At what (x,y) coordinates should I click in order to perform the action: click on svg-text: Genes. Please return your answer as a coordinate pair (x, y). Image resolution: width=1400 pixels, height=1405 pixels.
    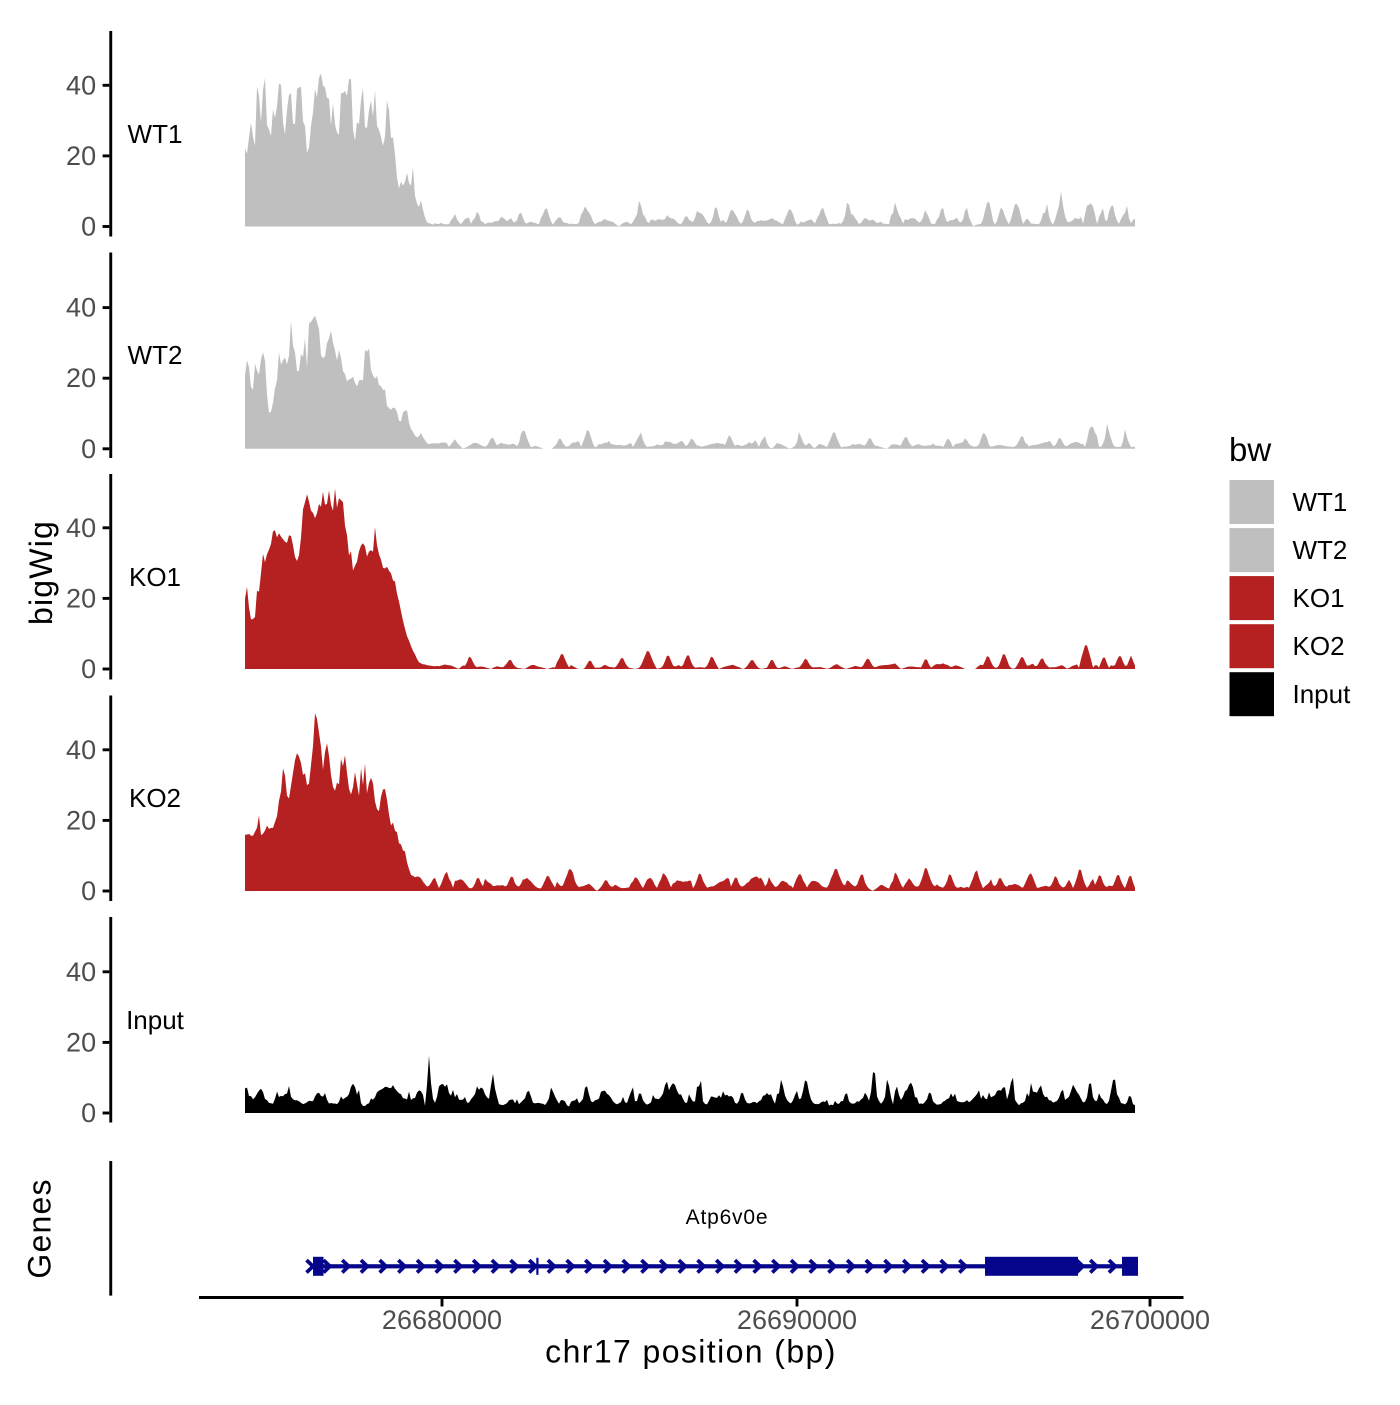
    Looking at the image, I should click on (40, 1228).